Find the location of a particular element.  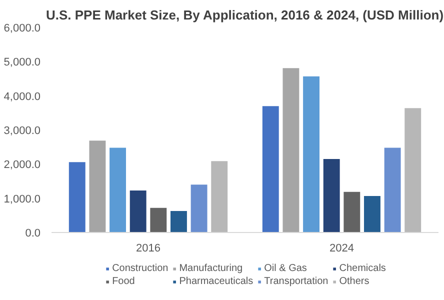

legend-label: Oil & Gas is located at coordinates (285, 268).